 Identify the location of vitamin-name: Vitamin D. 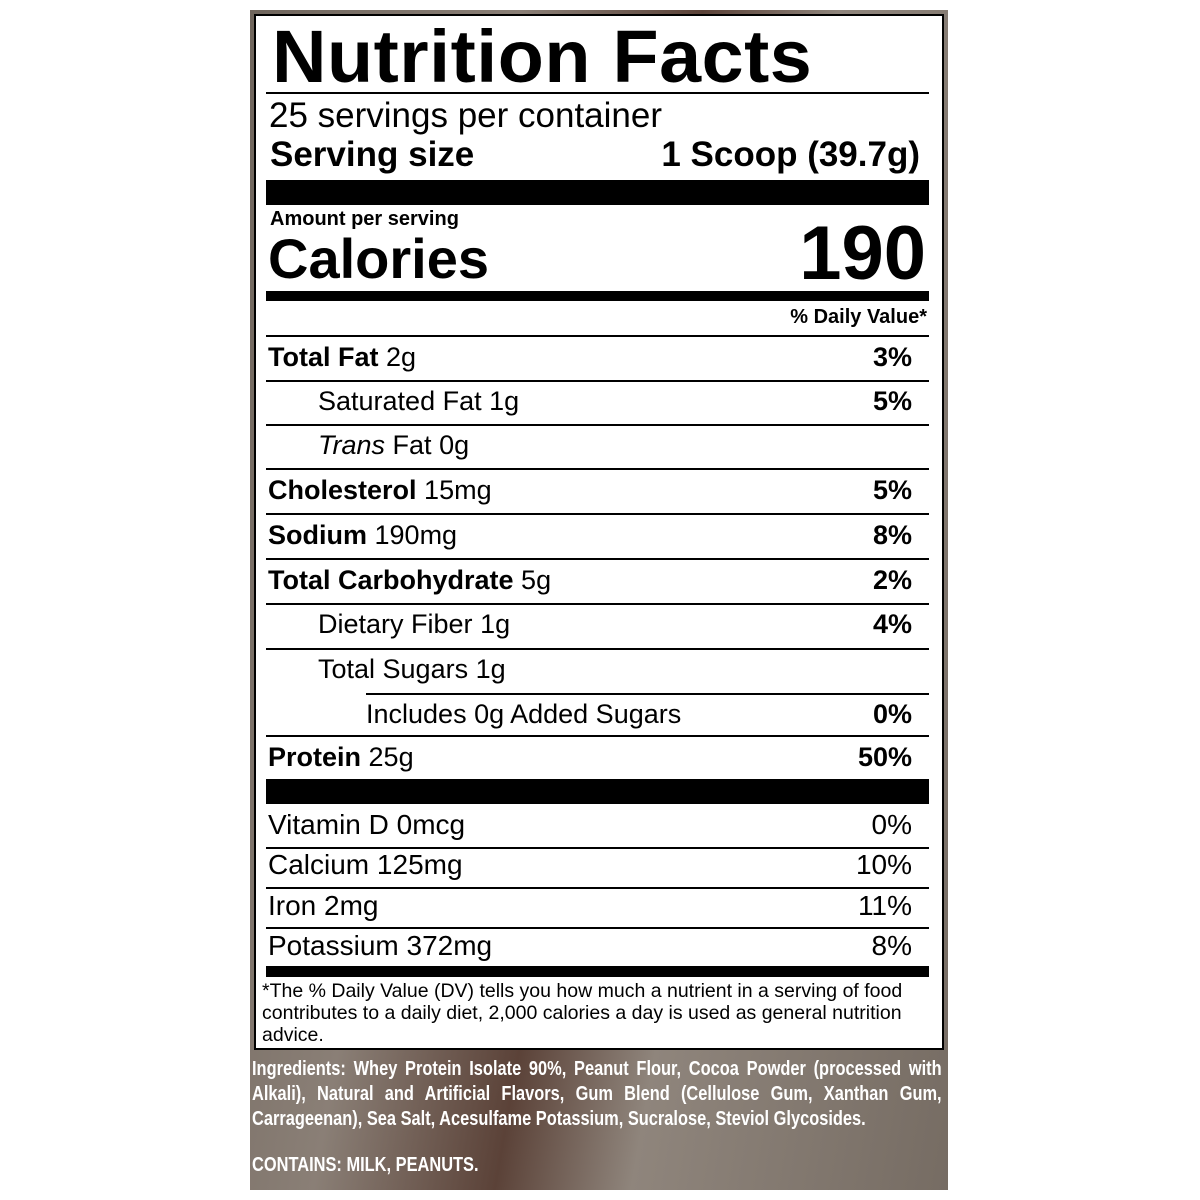
(328, 824).